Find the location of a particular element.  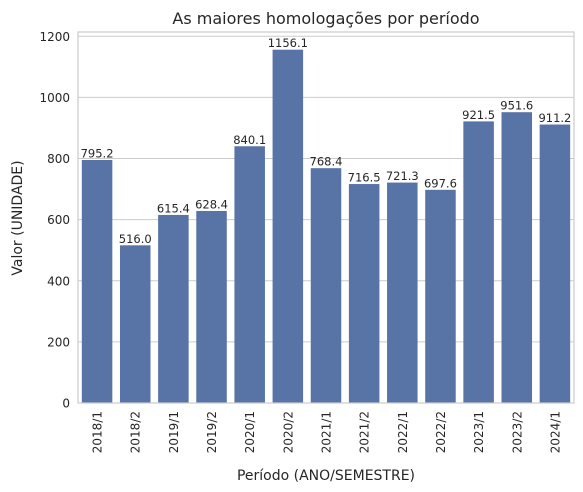

x-tick-label: 2023/2 is located at coordinates (517, 432).